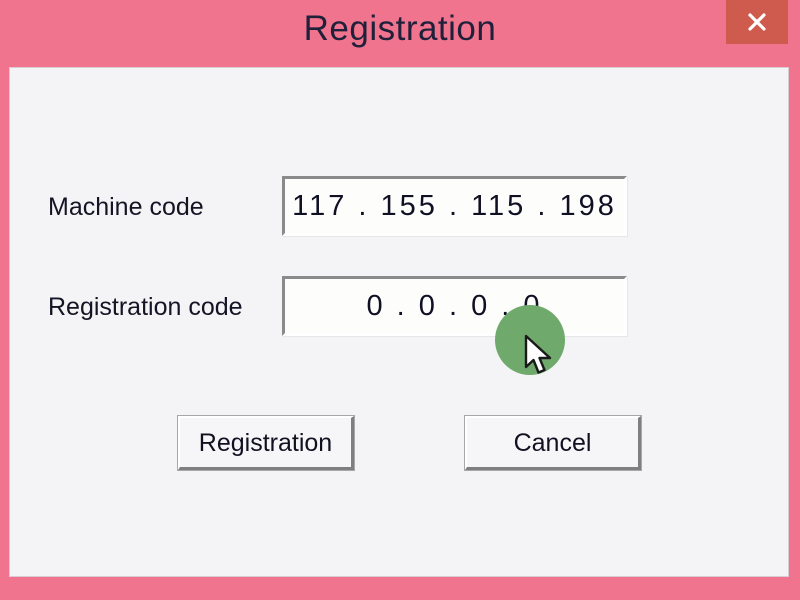 The height and width of the screenshot is (600, 800). I want to click on machine-code-label: Machine code, so click(126, 207).